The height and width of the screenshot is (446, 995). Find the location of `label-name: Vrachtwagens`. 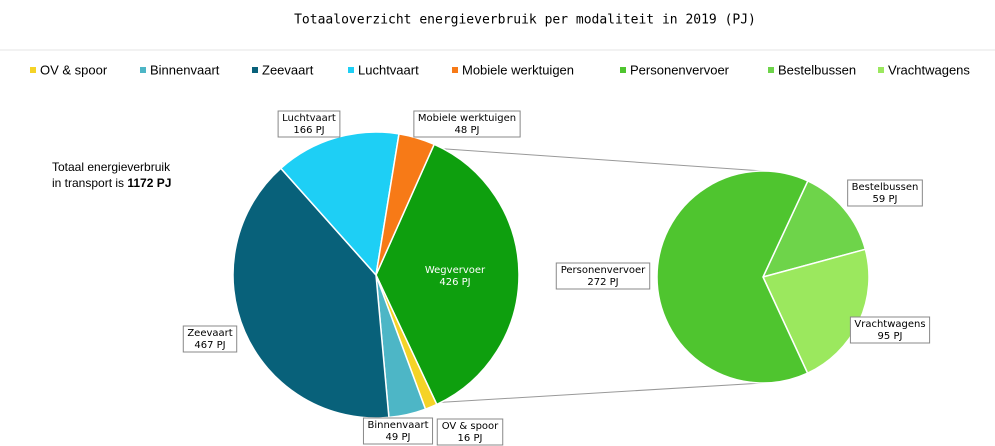

label-name: Vrachtwagens is located at coordinates (889, 324).